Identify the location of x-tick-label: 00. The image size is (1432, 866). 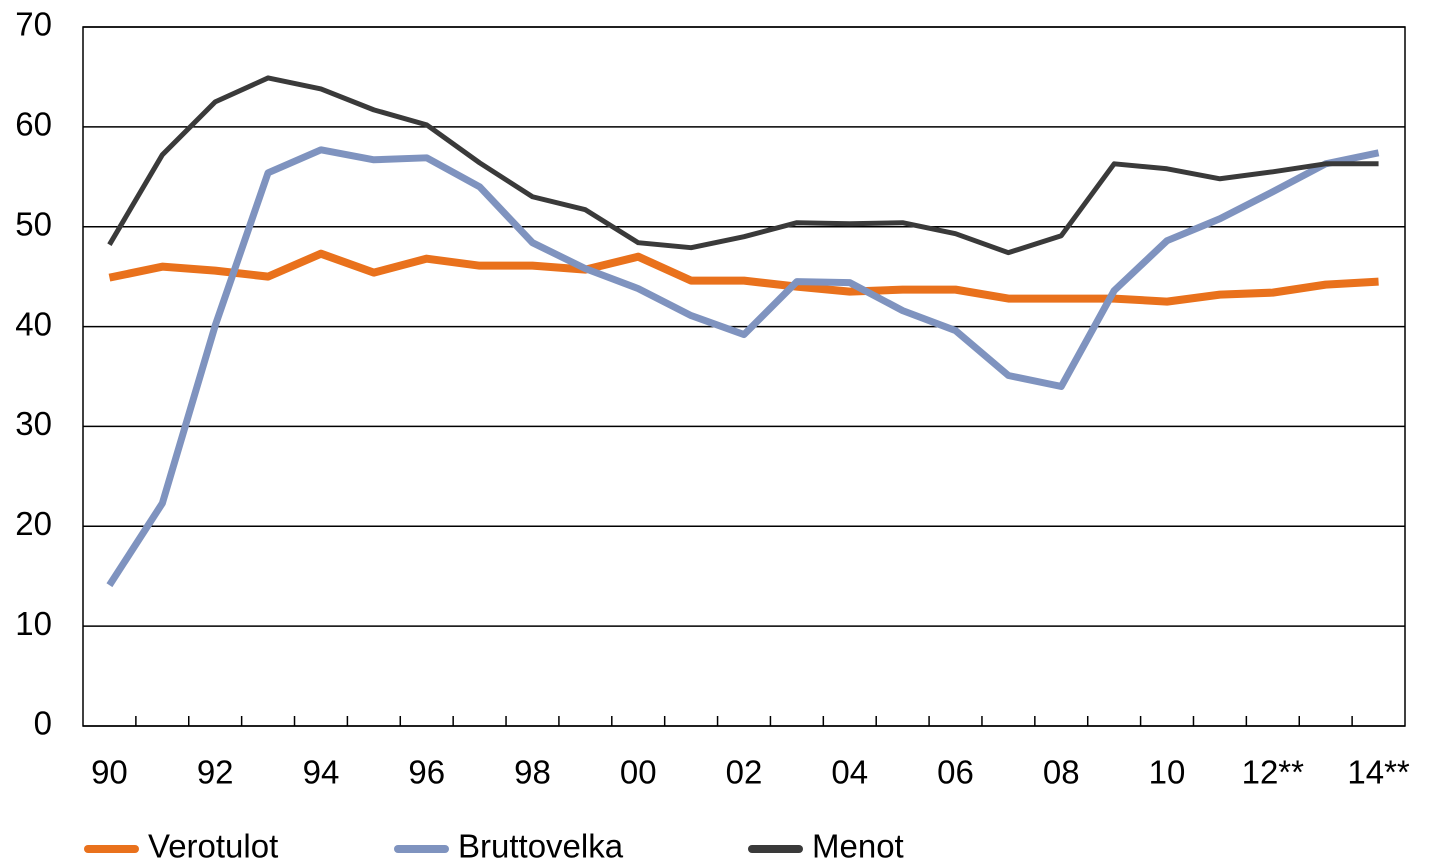
(638, 772).